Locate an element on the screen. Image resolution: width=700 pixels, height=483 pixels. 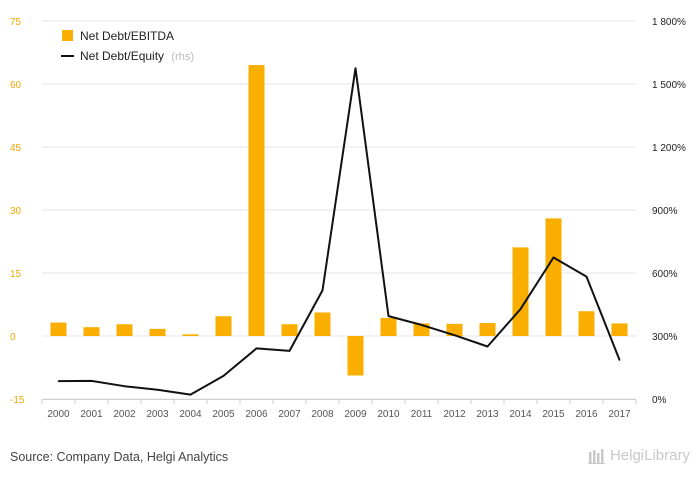
y-left-tick-label: 75 is located at coordinates (16, 22).